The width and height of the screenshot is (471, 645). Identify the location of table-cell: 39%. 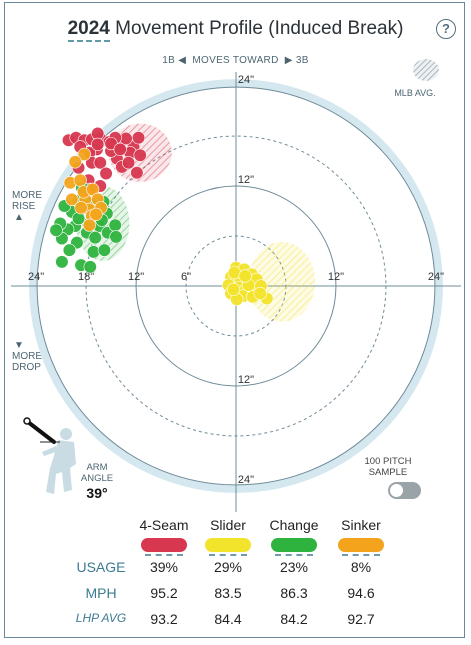
(164, 567).